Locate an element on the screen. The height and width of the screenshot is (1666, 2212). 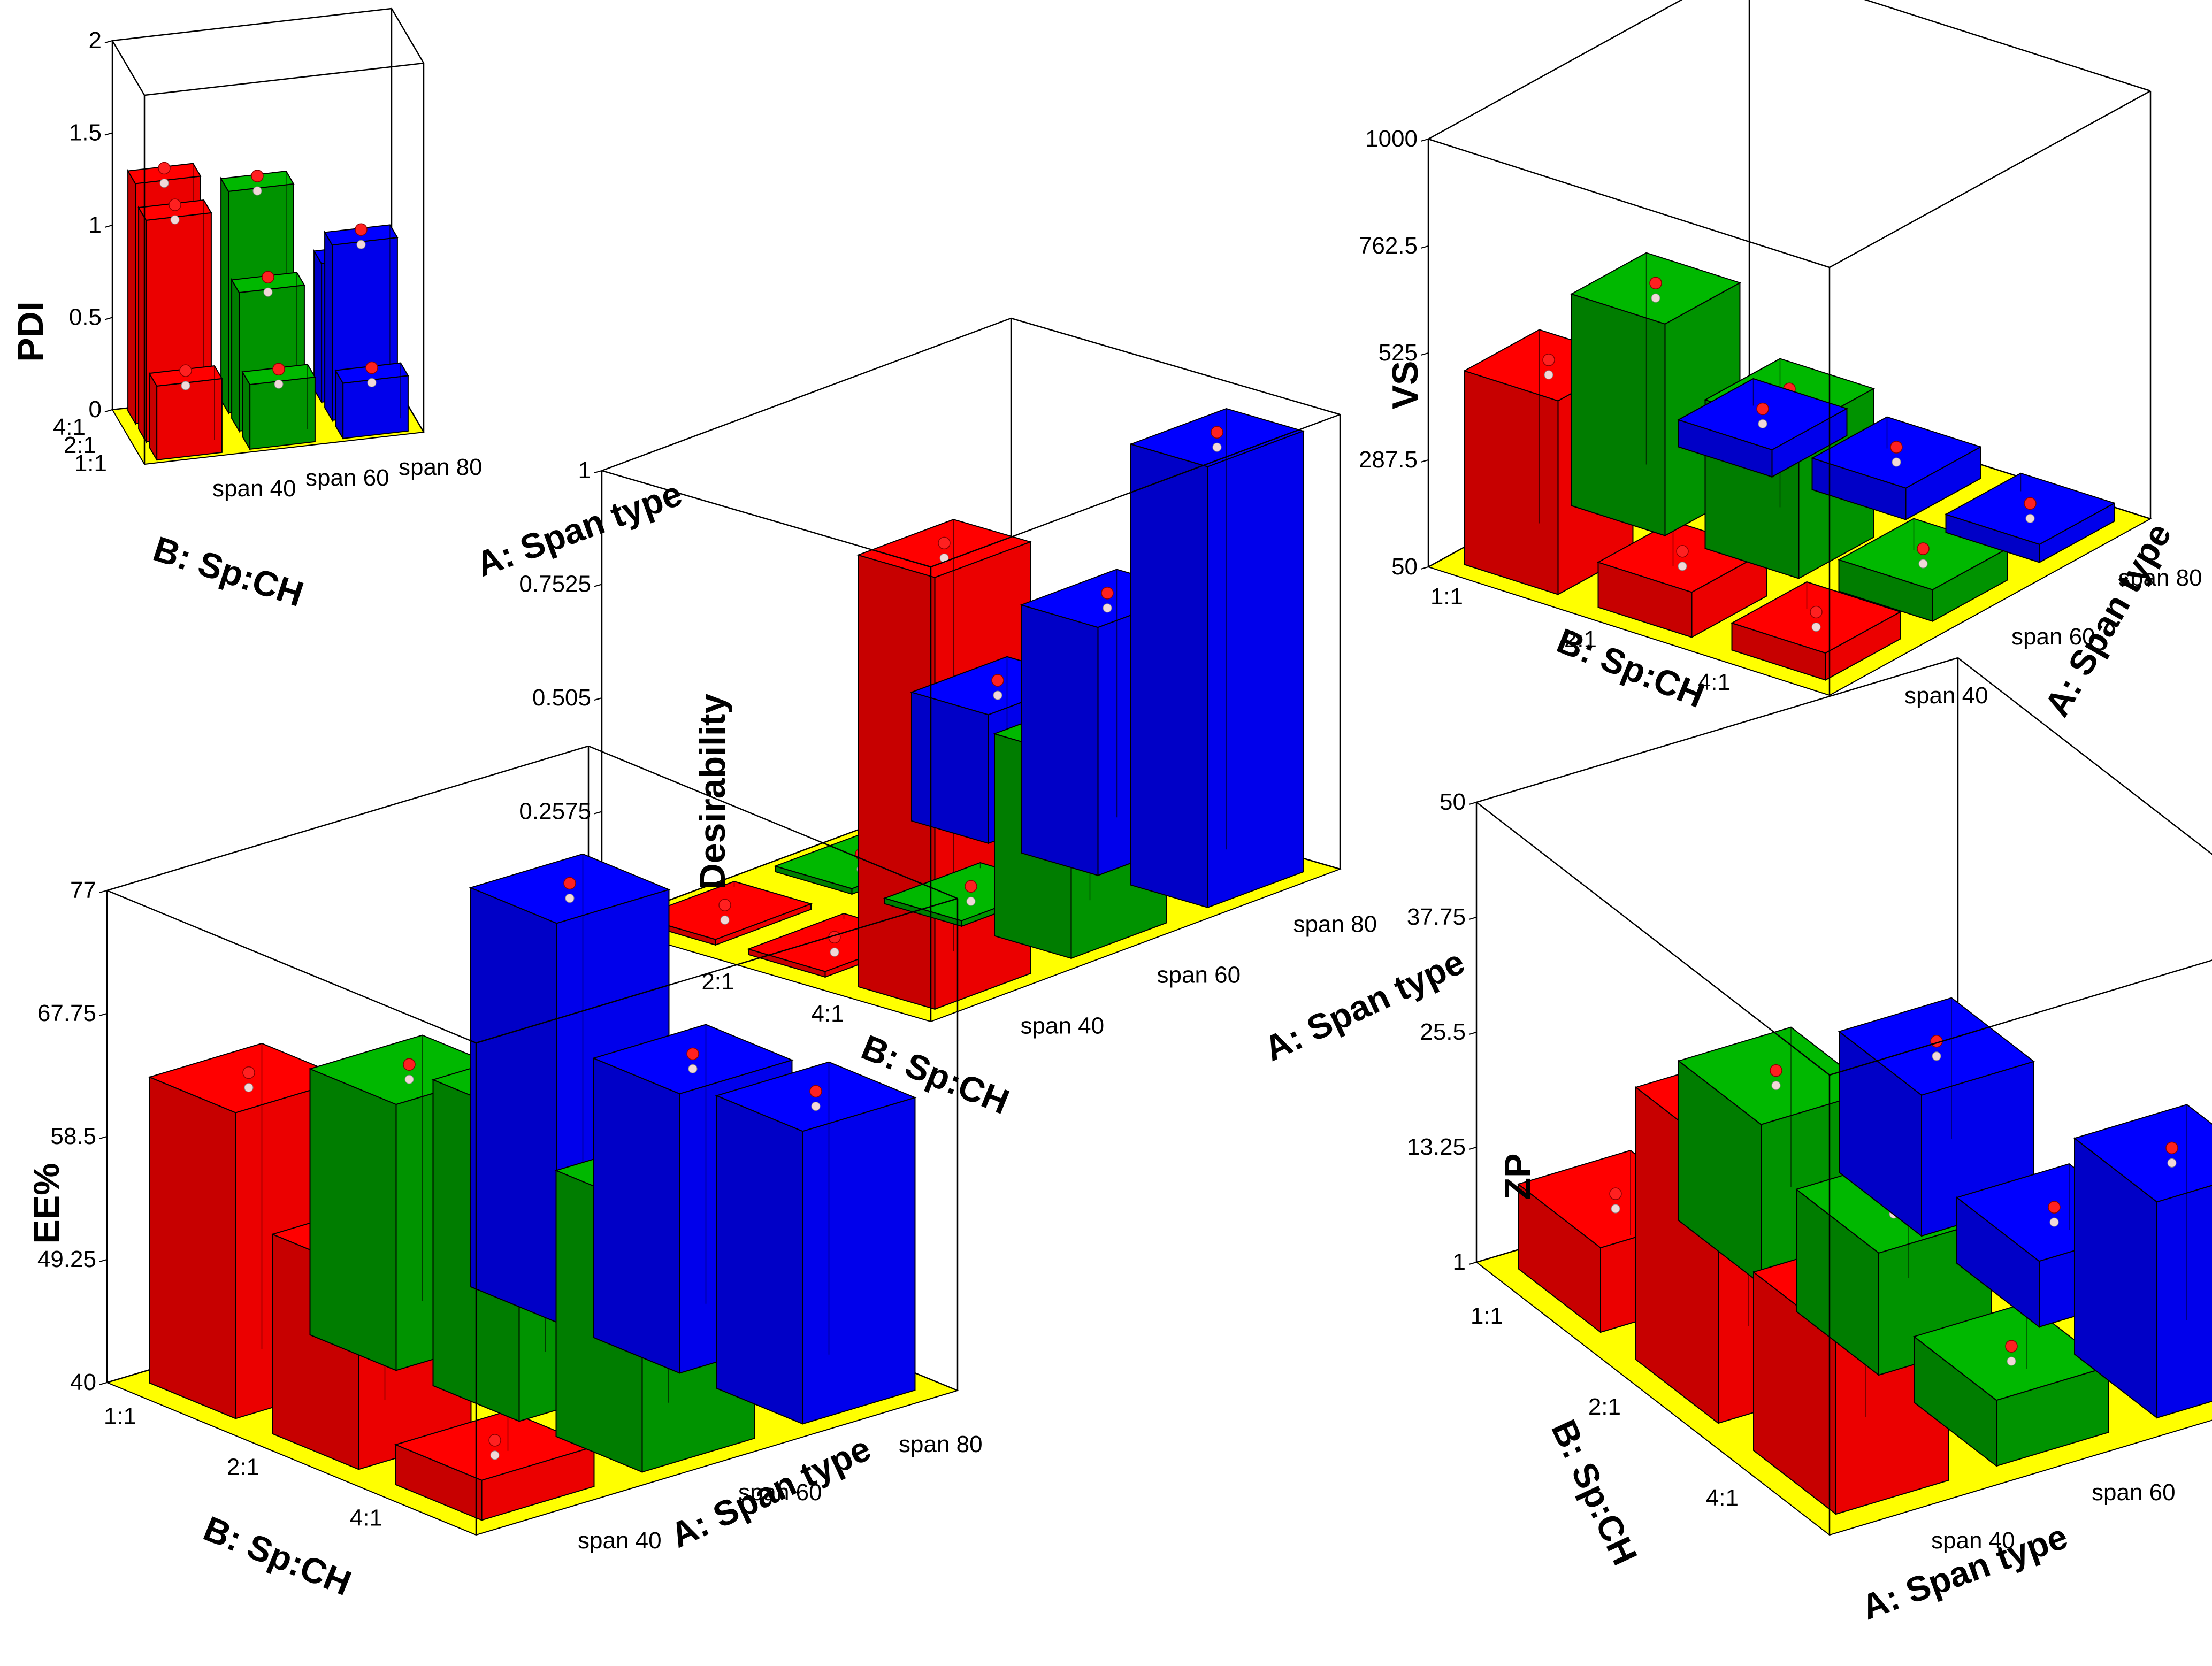
zp-zcat-label: span 40 is located at coordinates (1973, 1541).